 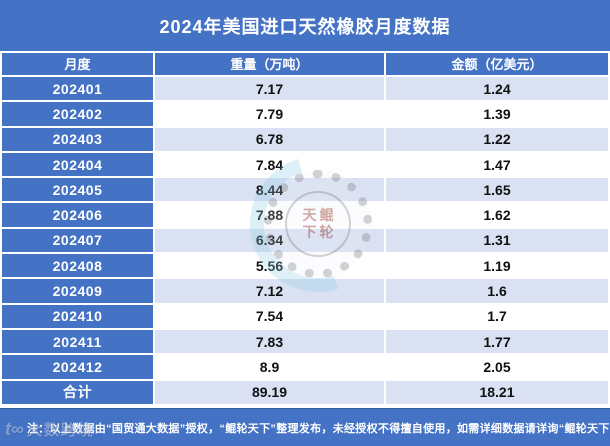 What do you see at coordinates (77, 64) in the screenshot?
I see `column-header-month: 月度` at bounding box center [77, 64].